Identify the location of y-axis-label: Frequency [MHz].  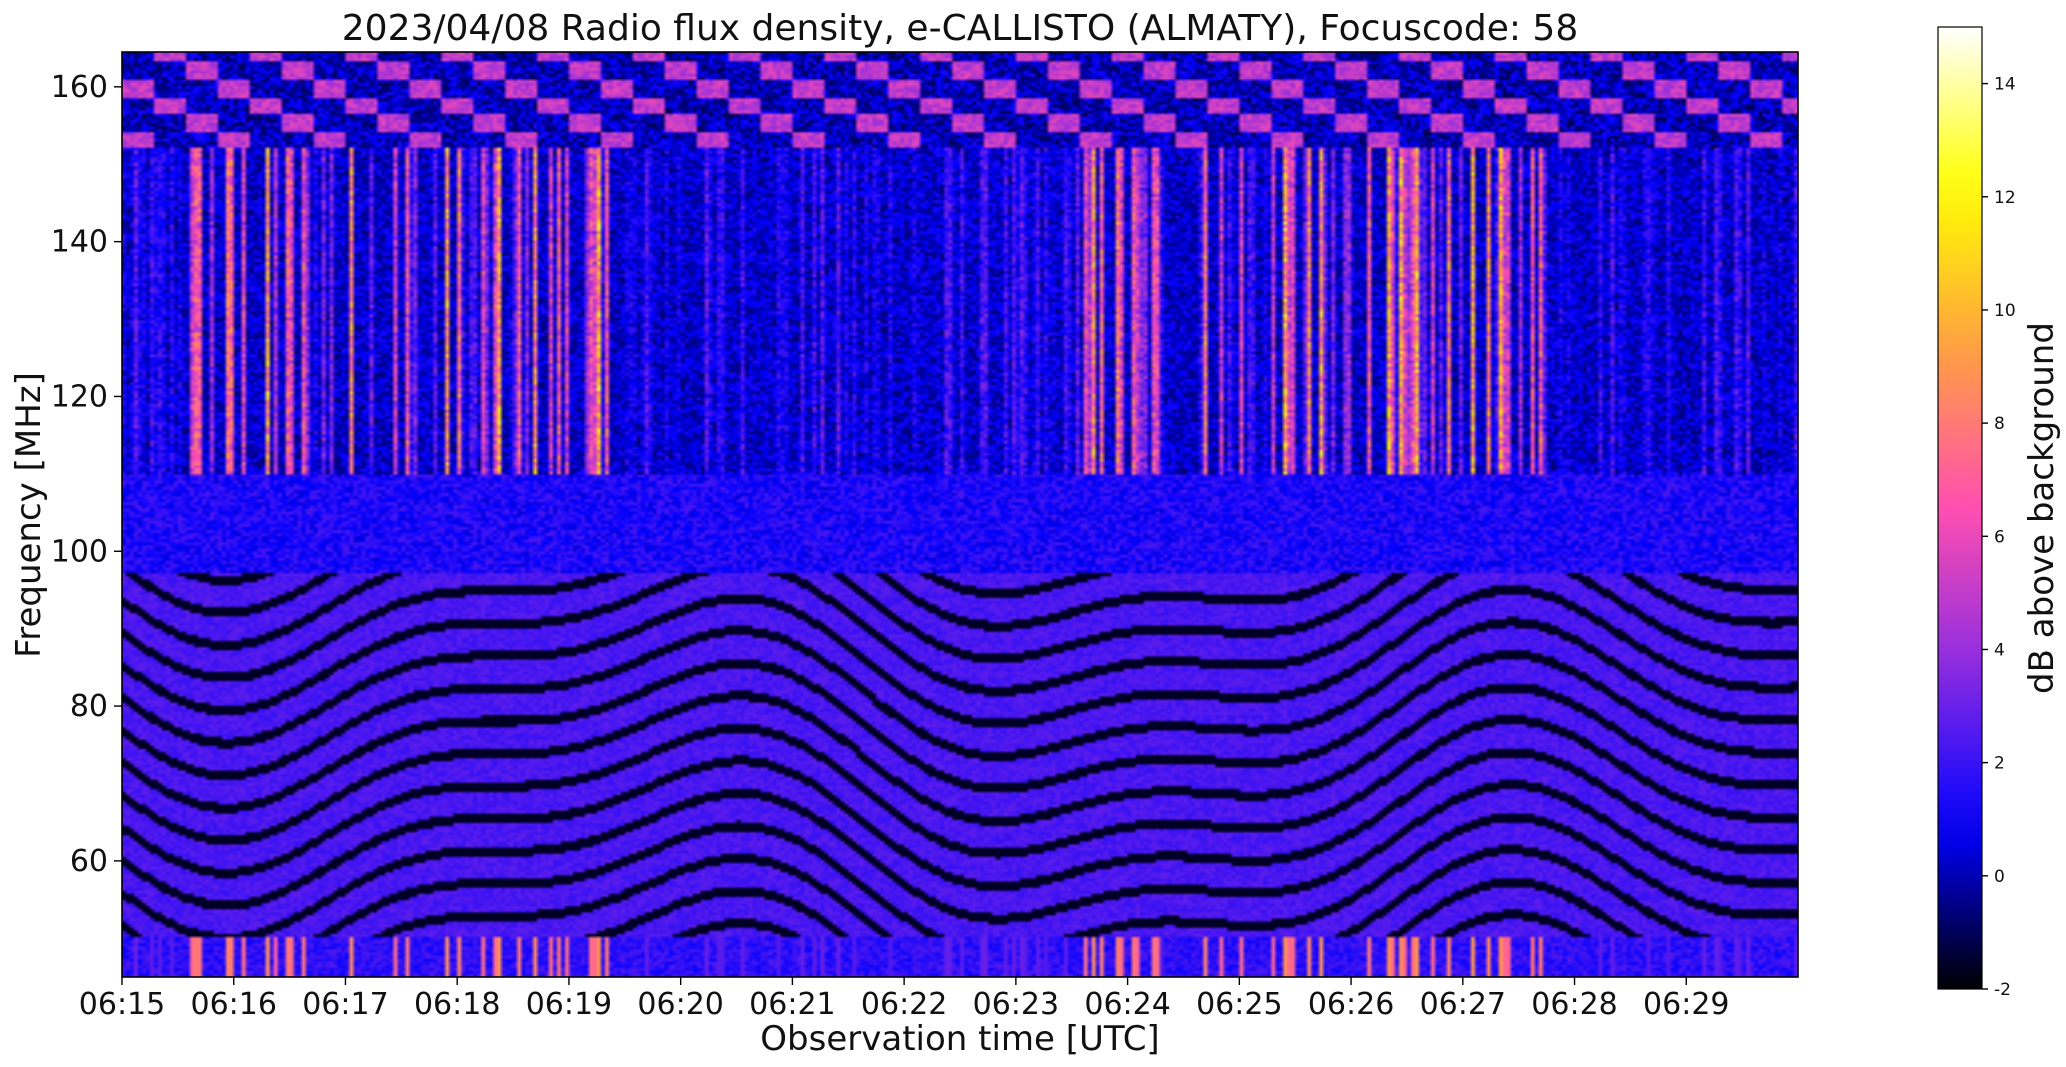
(29, 515).